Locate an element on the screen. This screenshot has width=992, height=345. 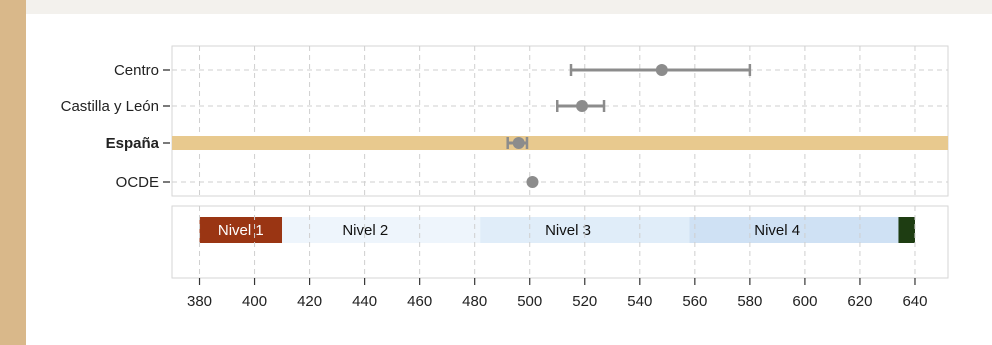
highlight-band-espana is located at coordinates (560, 143).